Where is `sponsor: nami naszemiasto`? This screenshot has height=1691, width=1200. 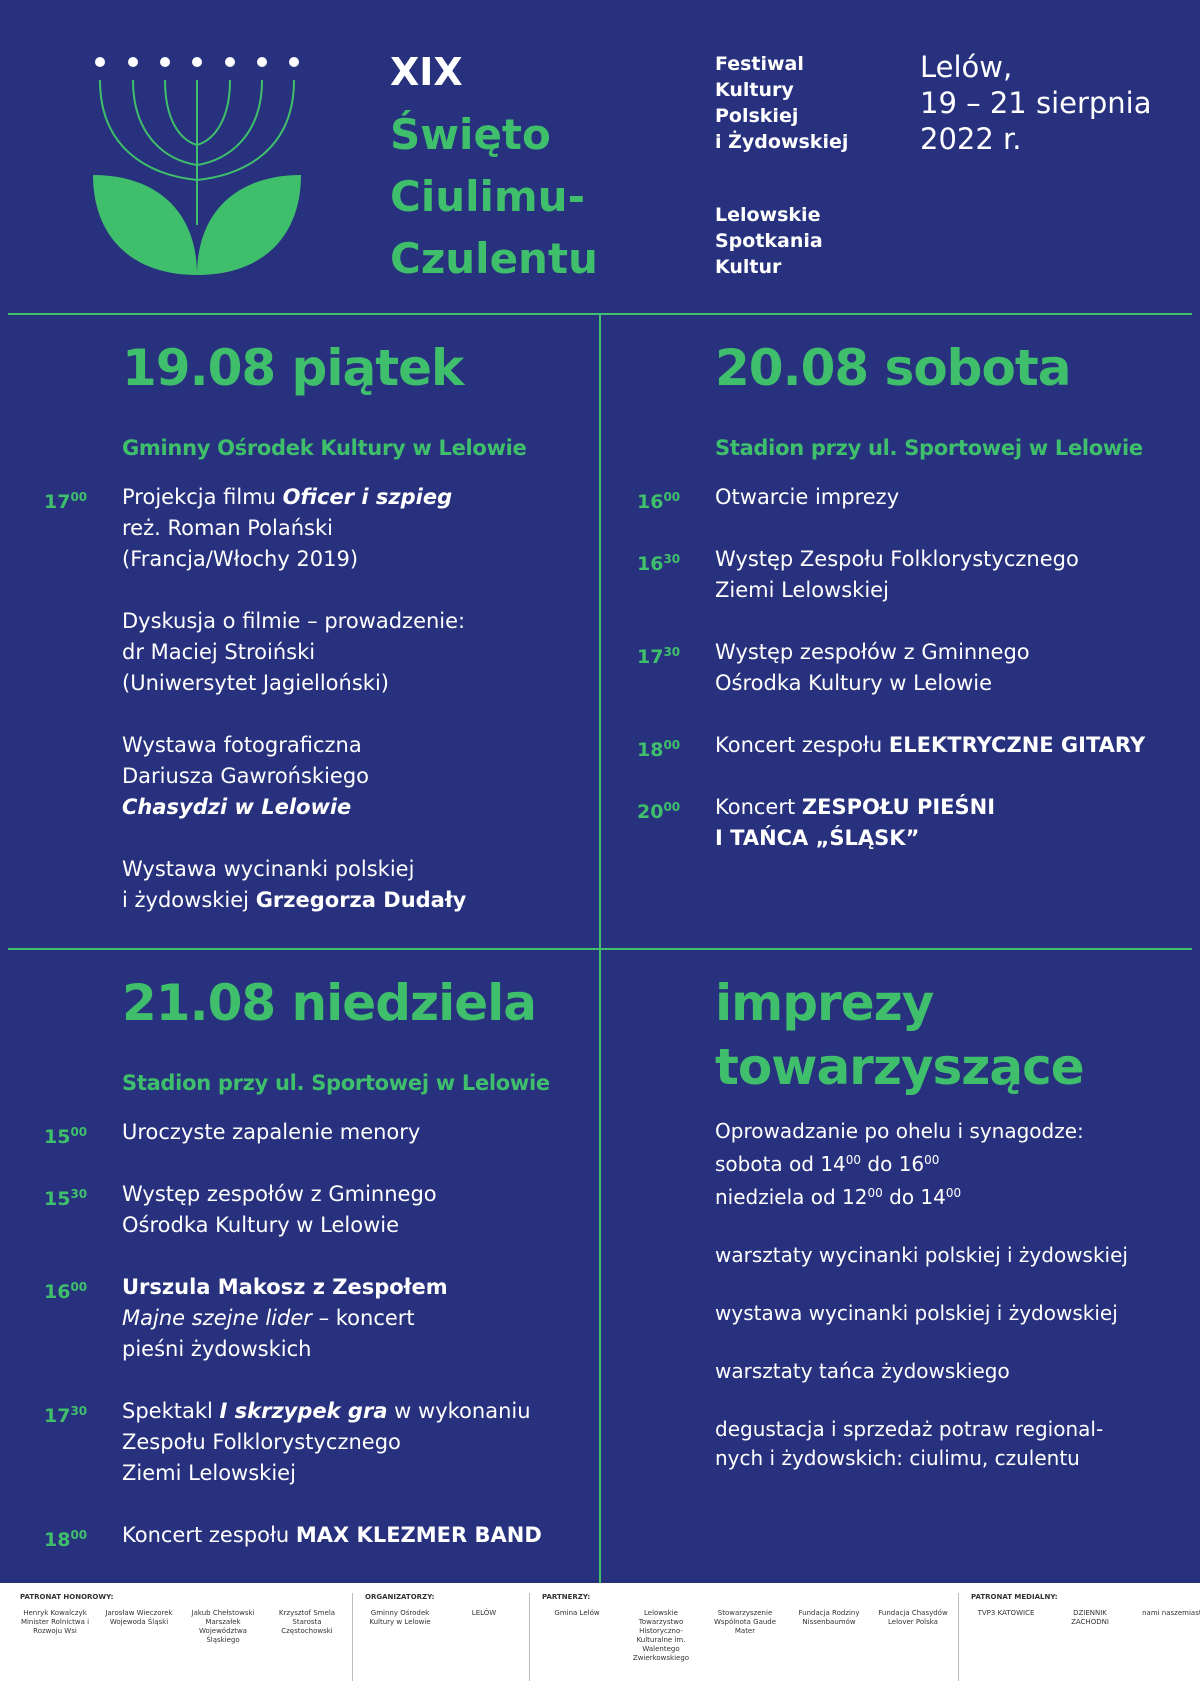
sponsor: nami naszemiasto is located at coordinates (1171, 1613).